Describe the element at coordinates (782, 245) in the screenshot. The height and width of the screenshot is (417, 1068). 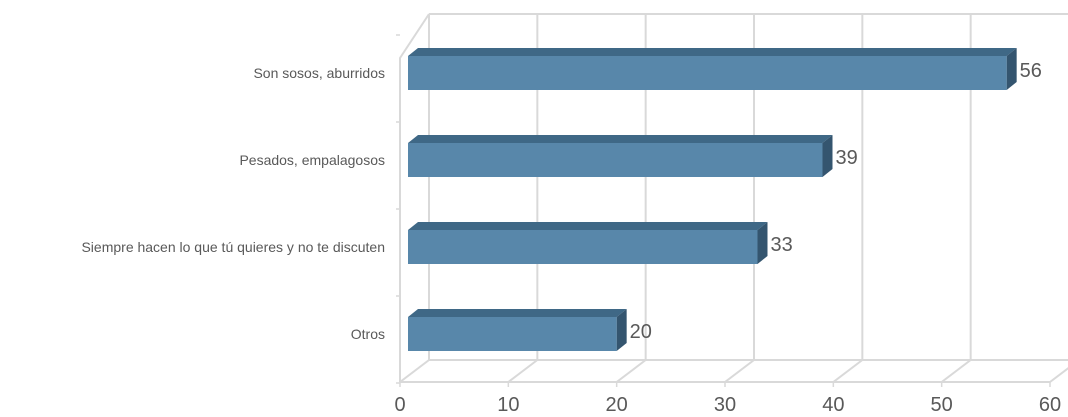
I see `data-label: 33` at that location.